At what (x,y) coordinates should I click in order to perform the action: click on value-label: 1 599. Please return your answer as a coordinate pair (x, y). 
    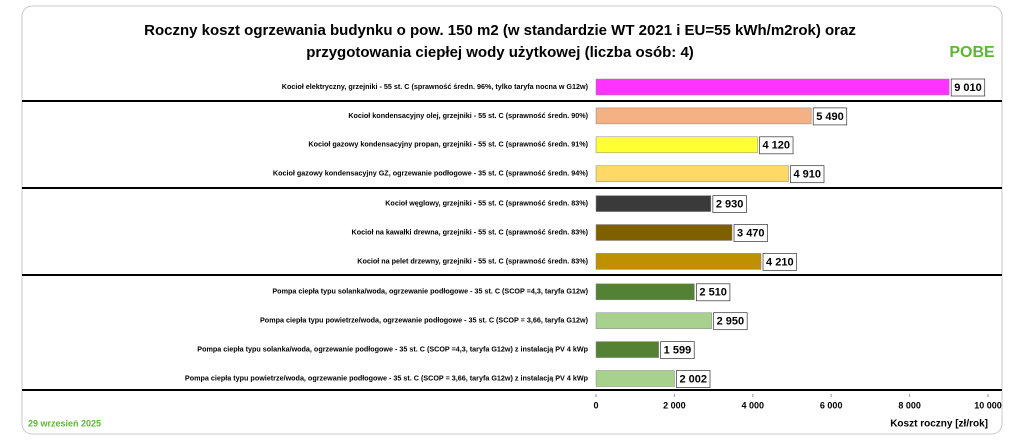
    Looking at the image, I should click on (678, 351).